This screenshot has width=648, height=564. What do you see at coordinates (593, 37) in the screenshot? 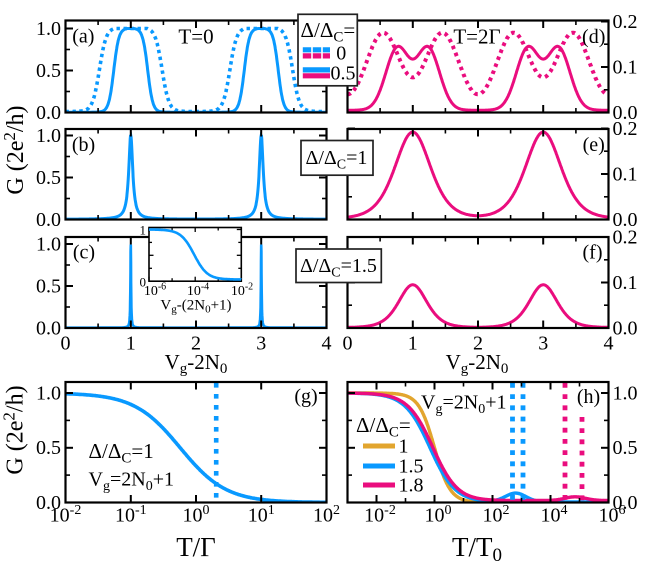
I see `svg-text: (d)` at bounding box center [593, 37].